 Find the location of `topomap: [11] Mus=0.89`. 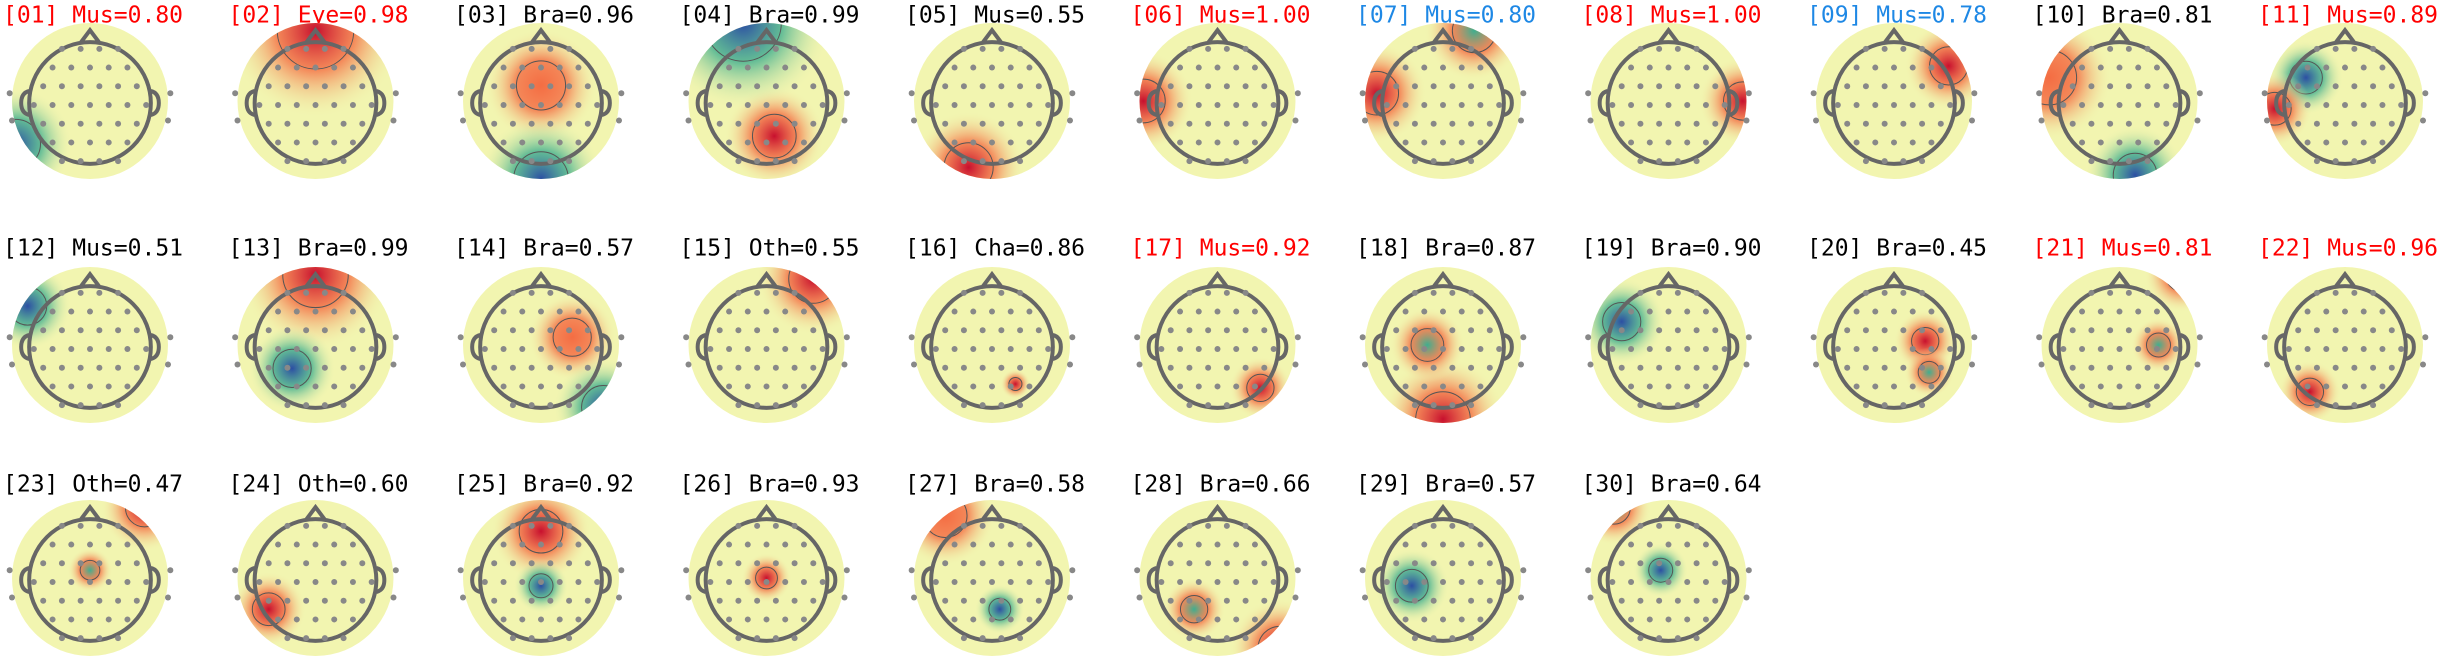

topomap: [11] Mus=0.89 is located at coordinates (2348, 91).